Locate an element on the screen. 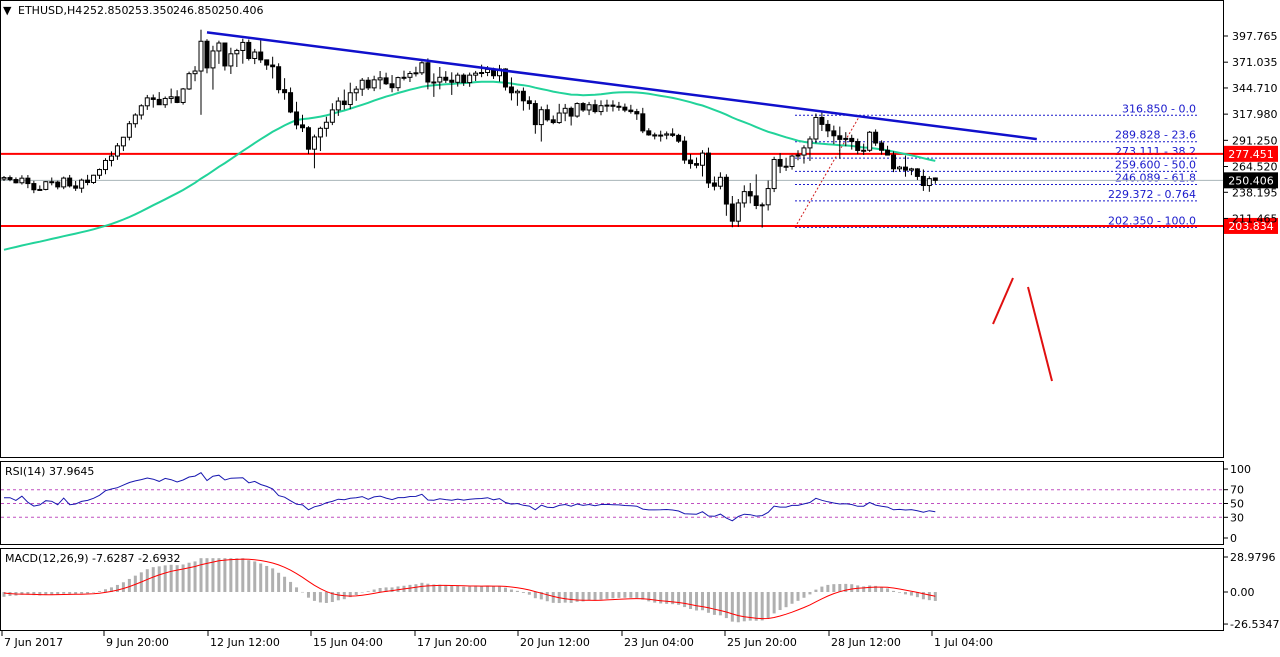  fib-level-label: 229.372 - 0.764 is located at coordinates (1152, 194).